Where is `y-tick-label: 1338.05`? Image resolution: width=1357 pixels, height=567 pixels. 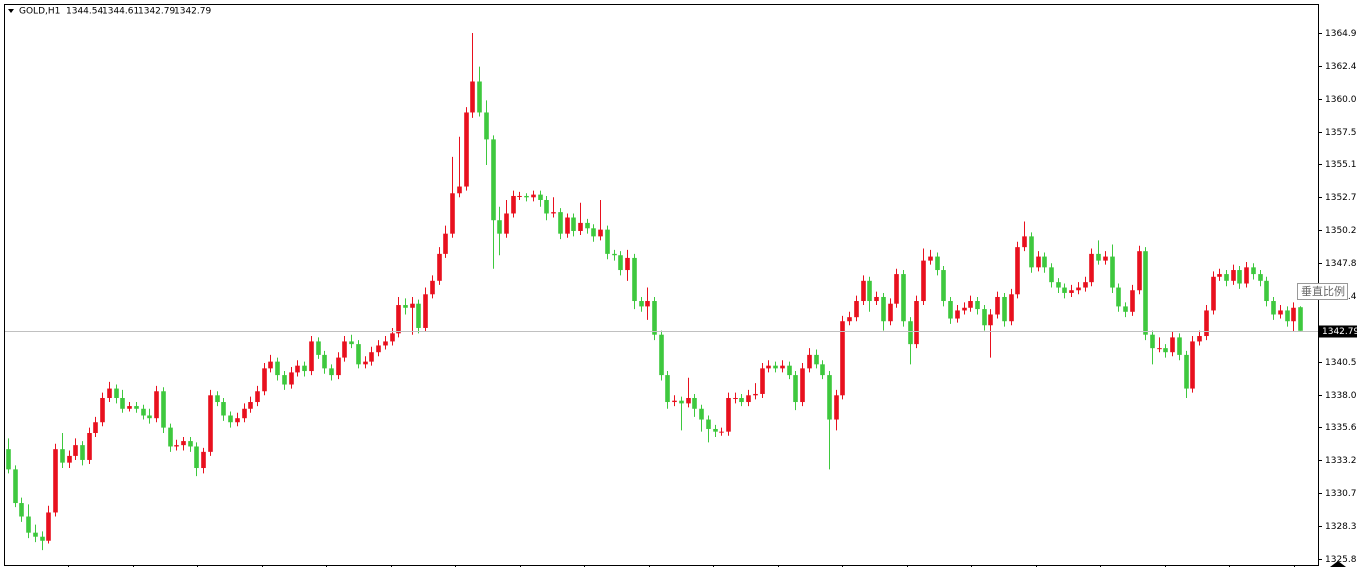 y-tick-label: 1338.05 is located at coordinates (1341, 396).